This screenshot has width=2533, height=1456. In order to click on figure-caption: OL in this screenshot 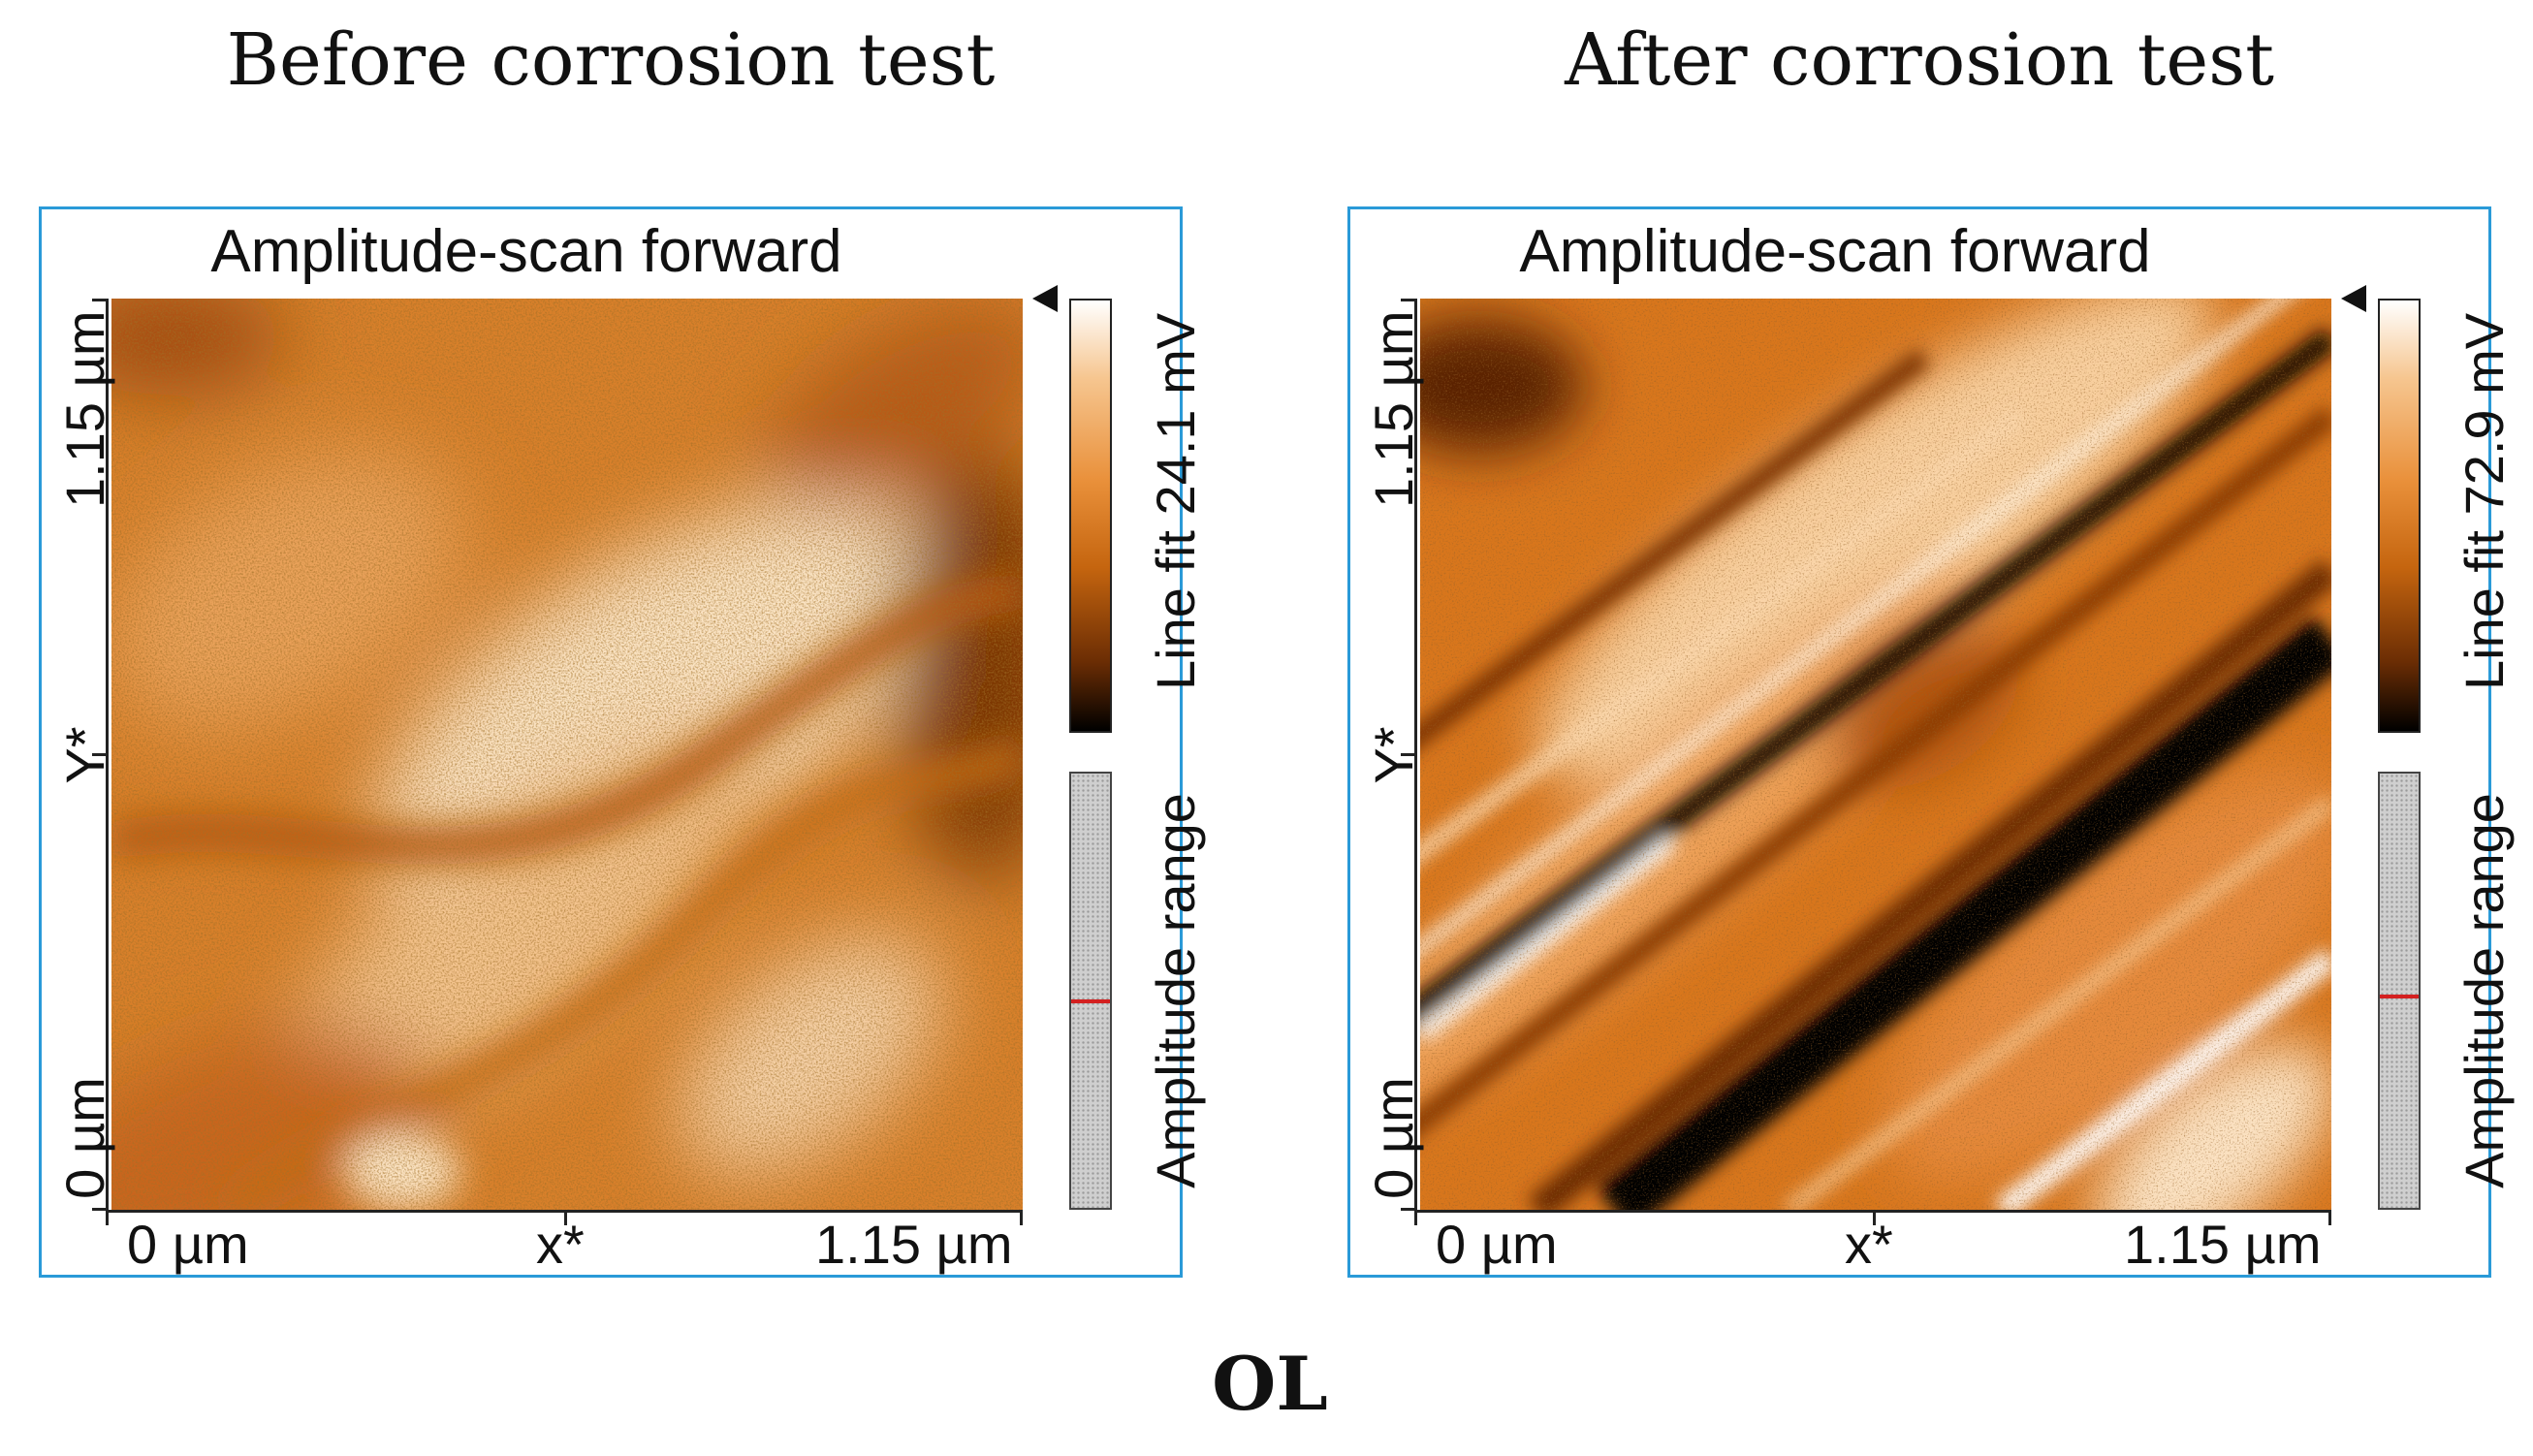, I will do `click(1270, 1384)`.